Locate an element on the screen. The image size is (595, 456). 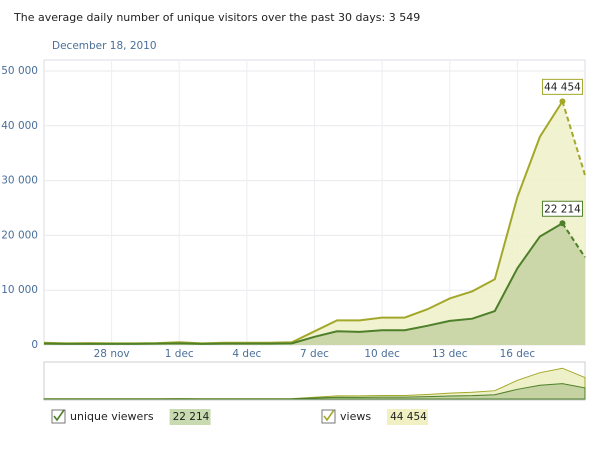
data-label: 22 214 is located at coordinates (562, 209).